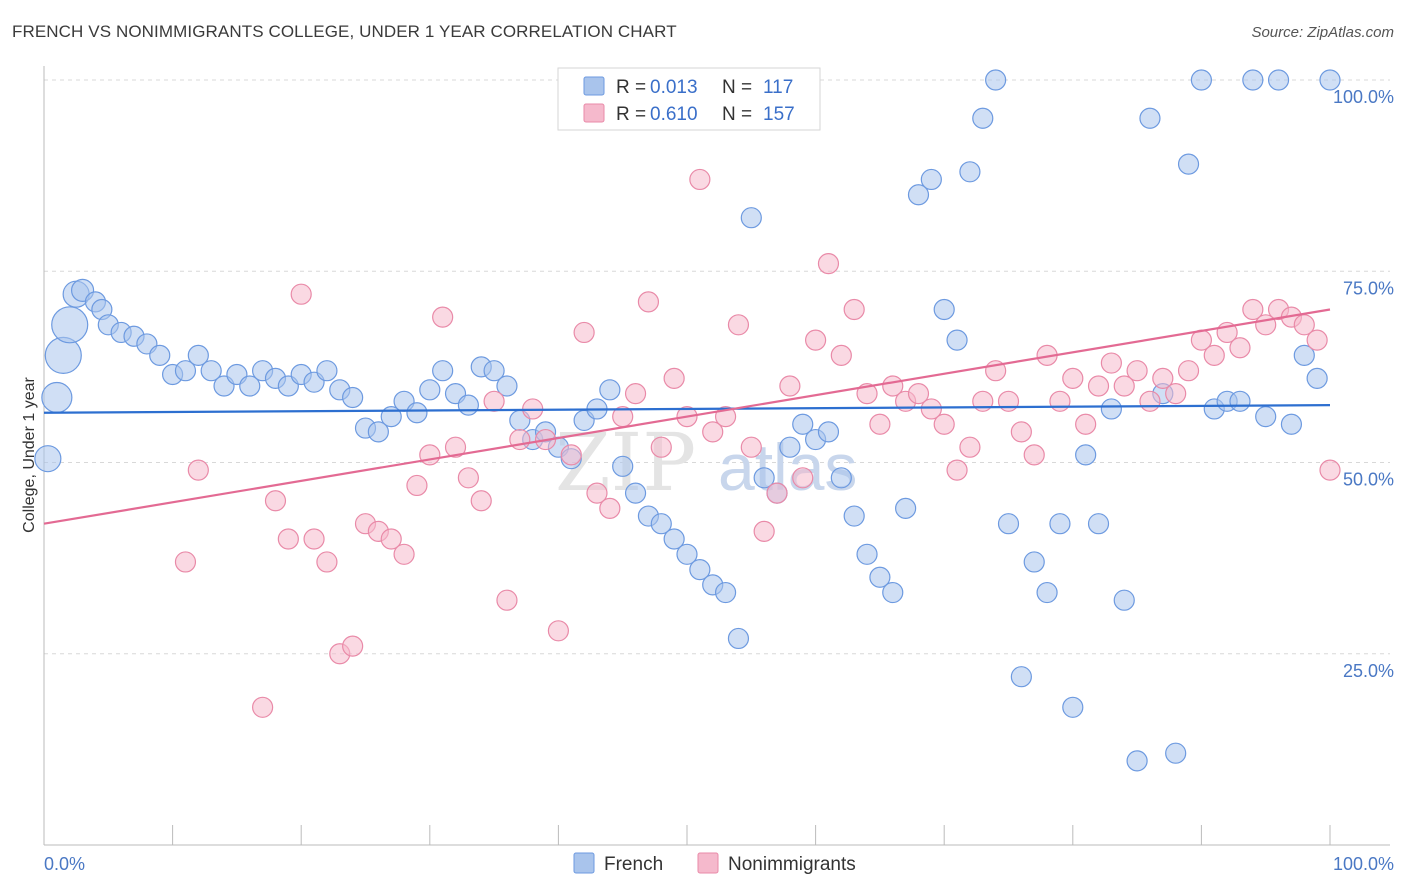 The width and height of the screenshot is (1406, 892). What do you see at coordinates (737, 114) in the screenshot?
I see `legend-nonimm-n-label: N =` at bounding box center [737, 114].